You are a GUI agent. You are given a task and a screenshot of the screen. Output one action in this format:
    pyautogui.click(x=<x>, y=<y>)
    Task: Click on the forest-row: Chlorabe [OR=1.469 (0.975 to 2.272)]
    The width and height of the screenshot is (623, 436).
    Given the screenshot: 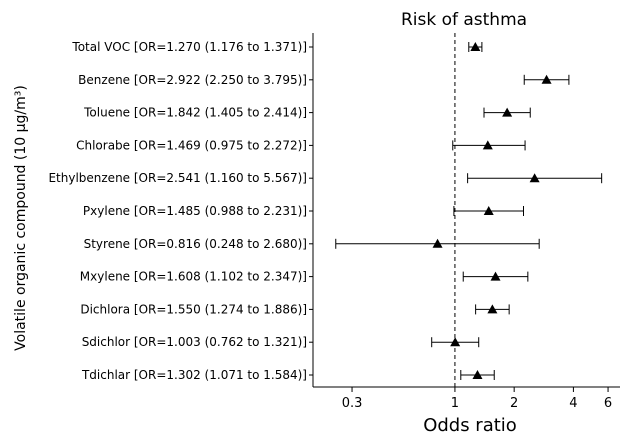 What is the action you would take?
    pyautogui.click(x=301, y=145)
    